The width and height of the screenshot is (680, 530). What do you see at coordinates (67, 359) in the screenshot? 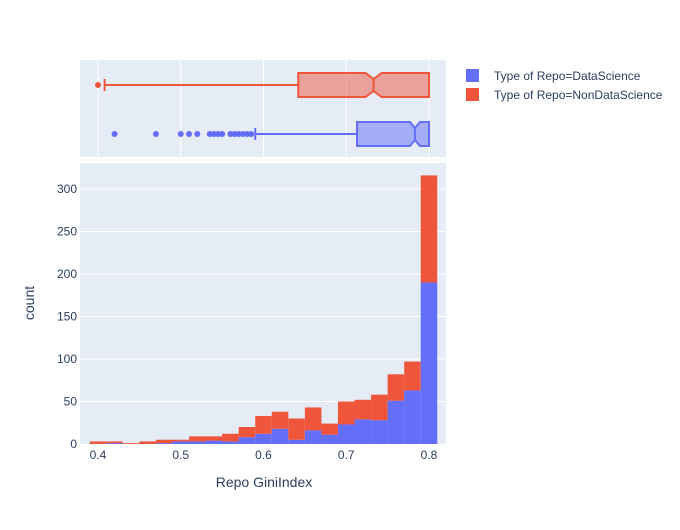
I see `y-tick-label: 100` at bounding box center [67, 359].